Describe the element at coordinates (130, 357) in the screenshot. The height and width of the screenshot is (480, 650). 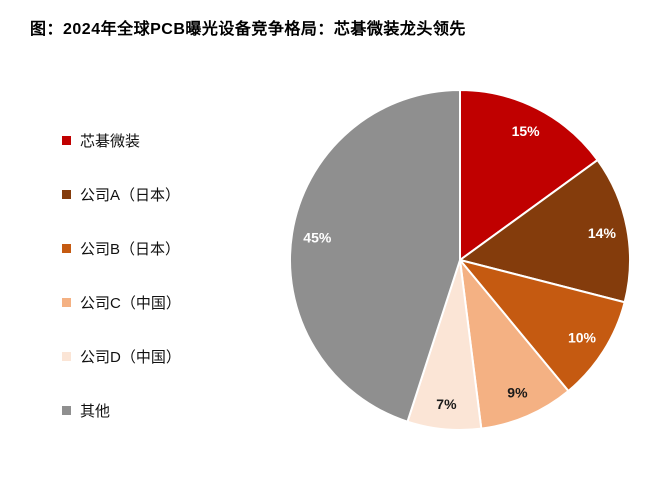
I see `legend-label: 公司D（中国）` at that location.